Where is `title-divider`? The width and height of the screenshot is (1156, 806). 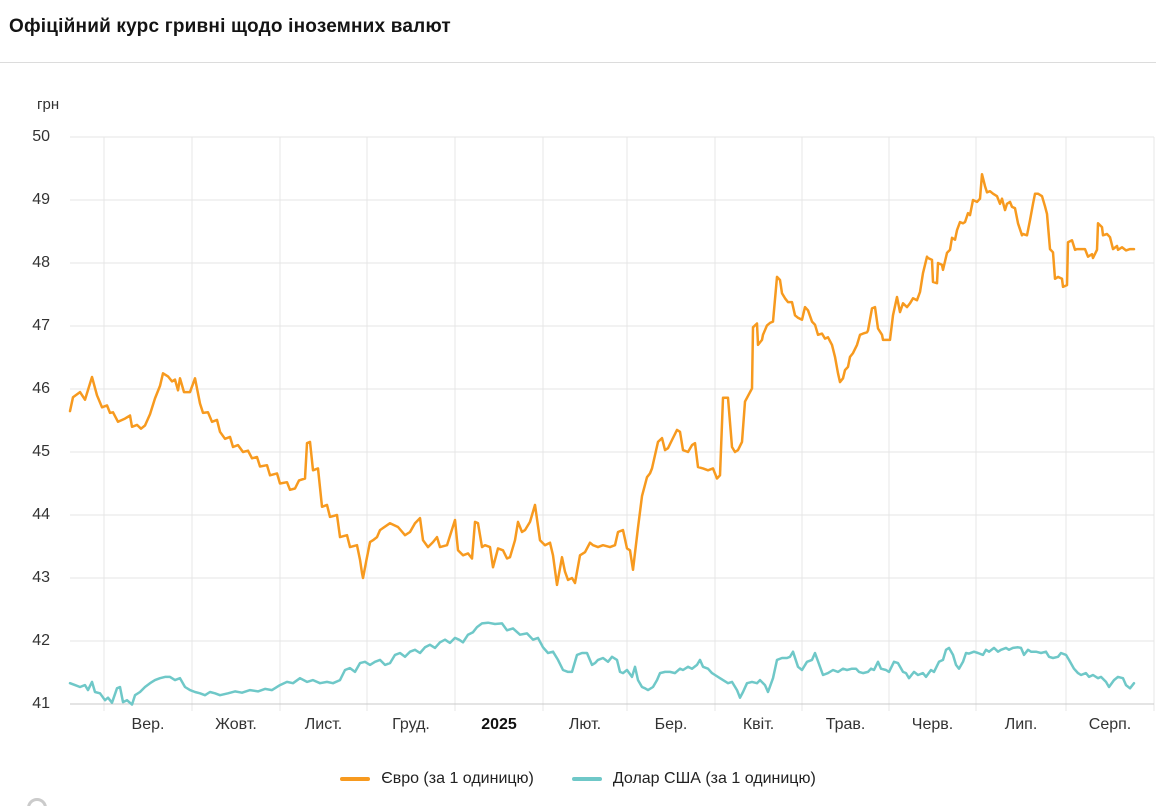
title-divider is located at coordinates (578, 62).